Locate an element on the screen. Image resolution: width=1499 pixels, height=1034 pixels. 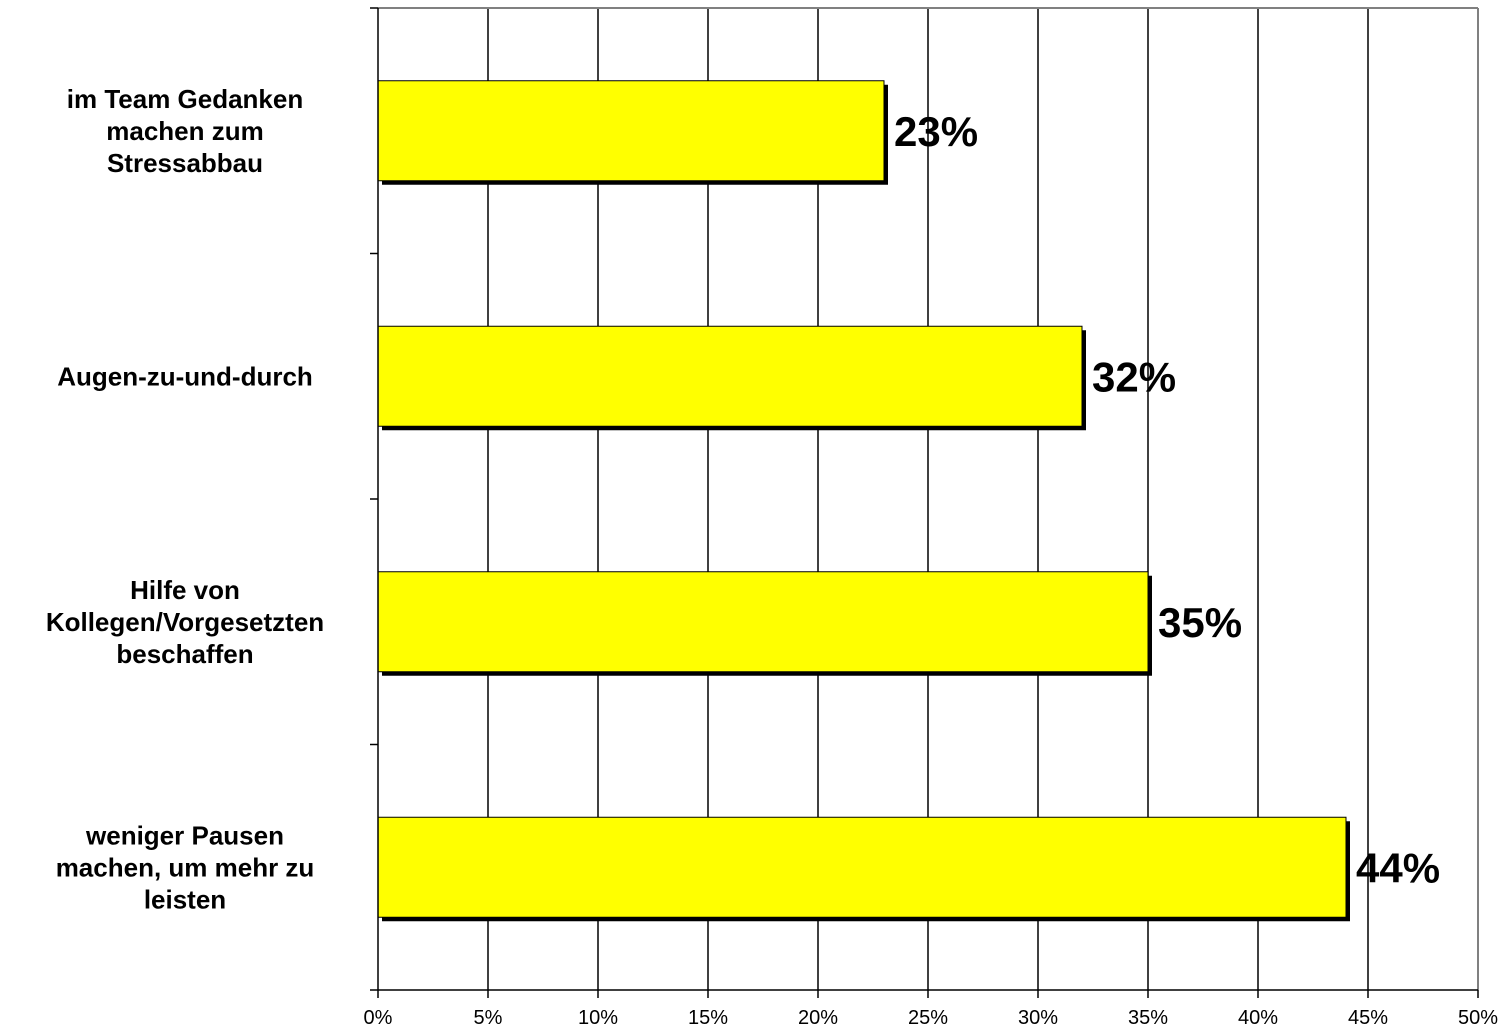
category-label: weniger Pausen machen, um mehr zu leisten is located at coordinates (185, 867).